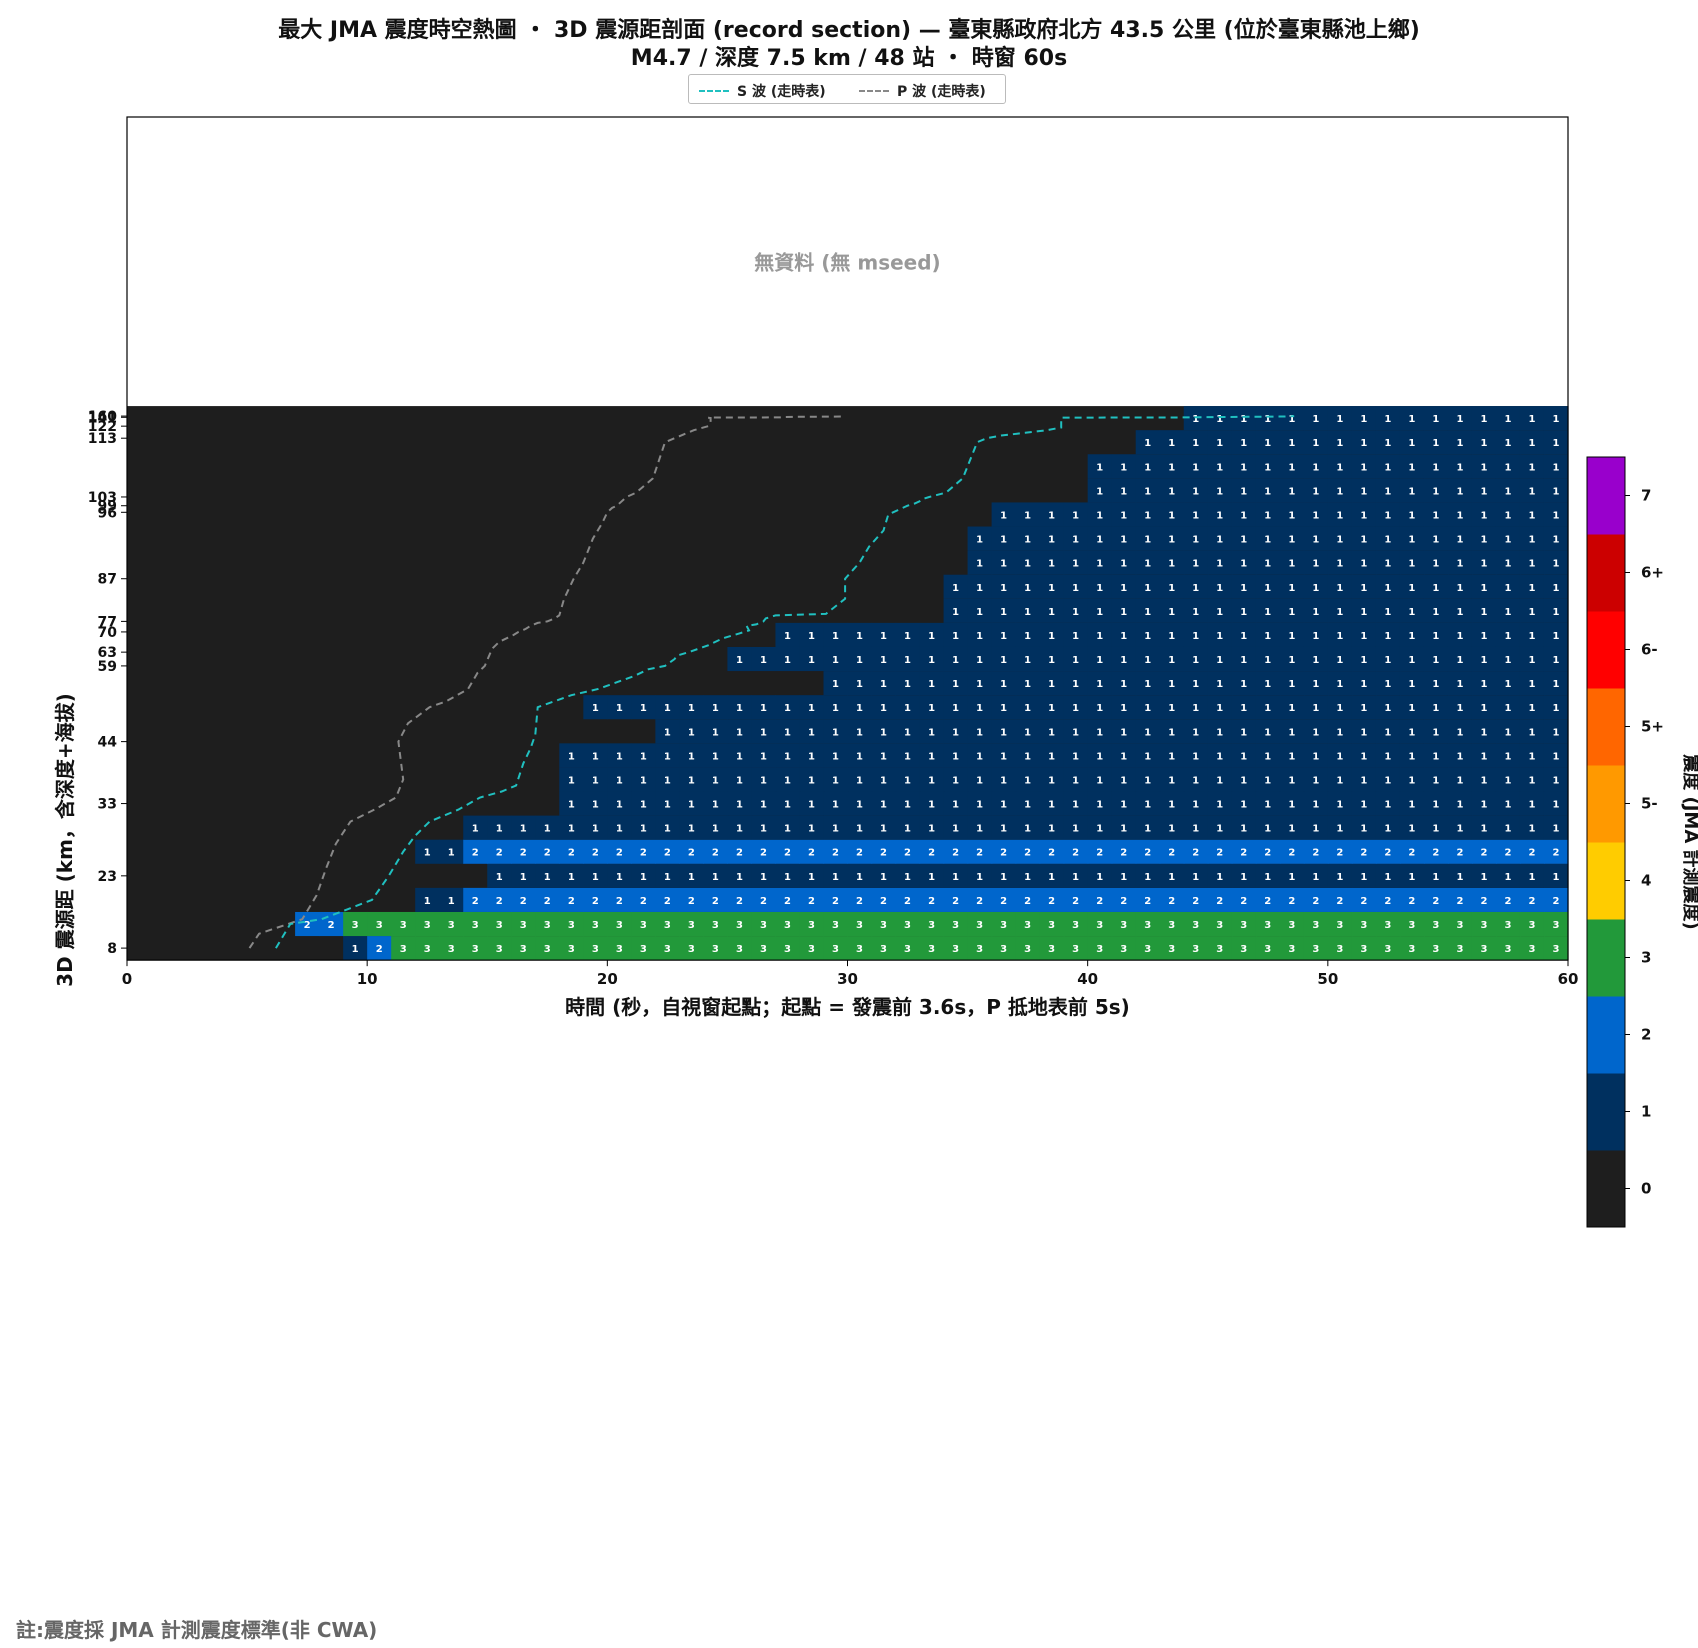 This screenshot has height=1648, width=1698. I want to click on colorbar-tick-label: 1, so click(1646, 1112).